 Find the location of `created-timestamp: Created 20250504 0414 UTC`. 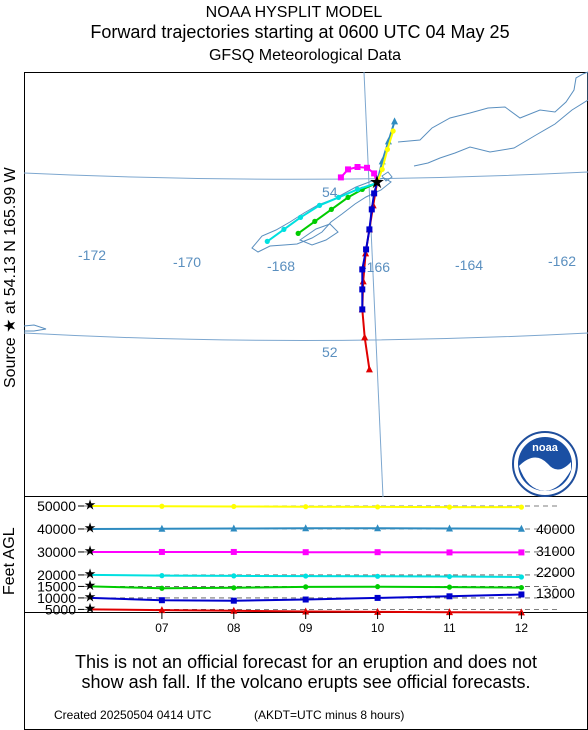

created-timestamp: Created 20250504 0414 UTC is located at coordinates (133, 715).